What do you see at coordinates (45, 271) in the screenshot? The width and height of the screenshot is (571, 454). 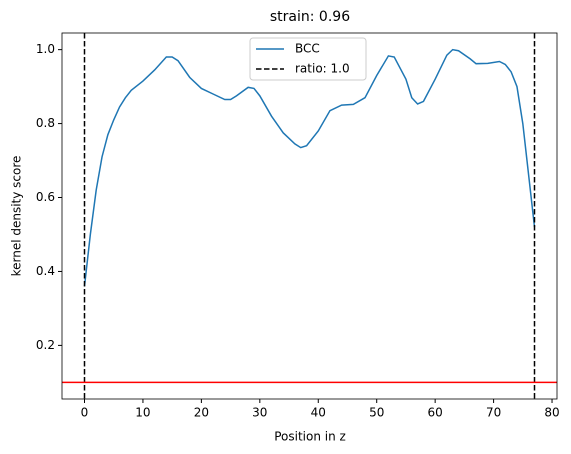 I see `y-tick-label: 0.4` at bounding box center [45, 271].